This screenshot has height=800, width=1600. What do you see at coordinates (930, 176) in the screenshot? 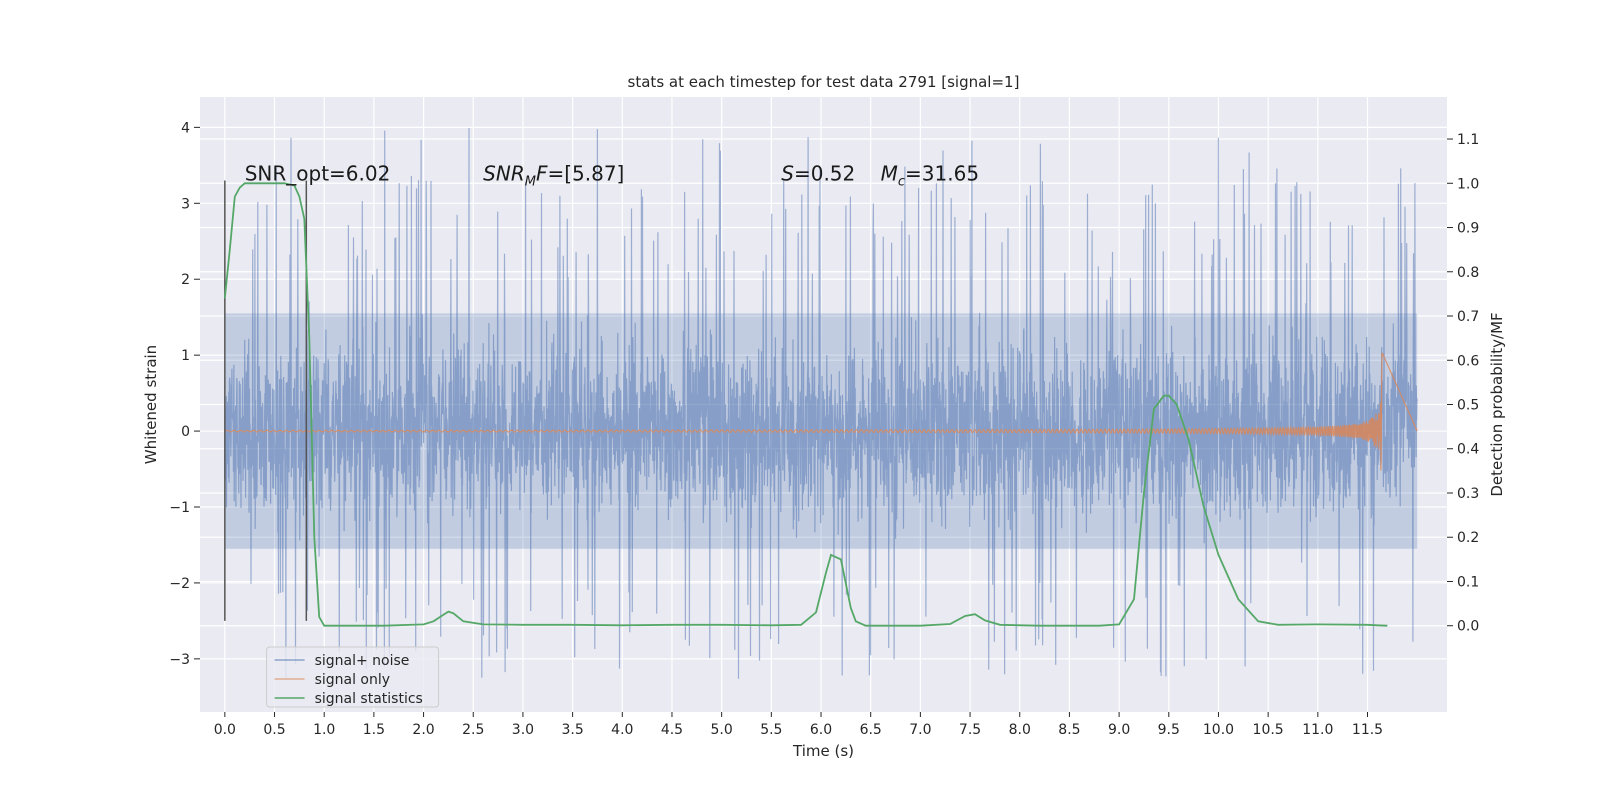
I see `annotation-mc: Mc=31.65` at bounding box center [930, 176].